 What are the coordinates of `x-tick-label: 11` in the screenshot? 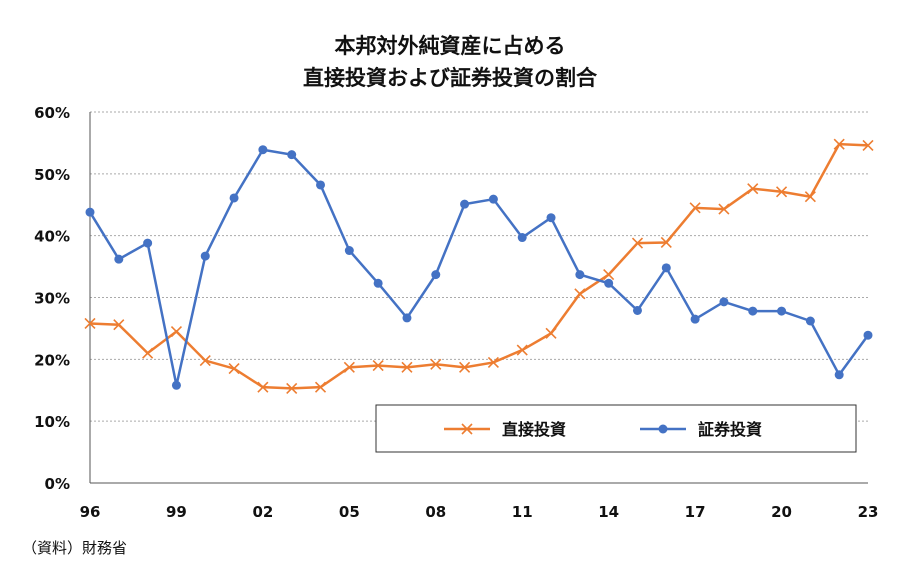 It's located at (522, 512).